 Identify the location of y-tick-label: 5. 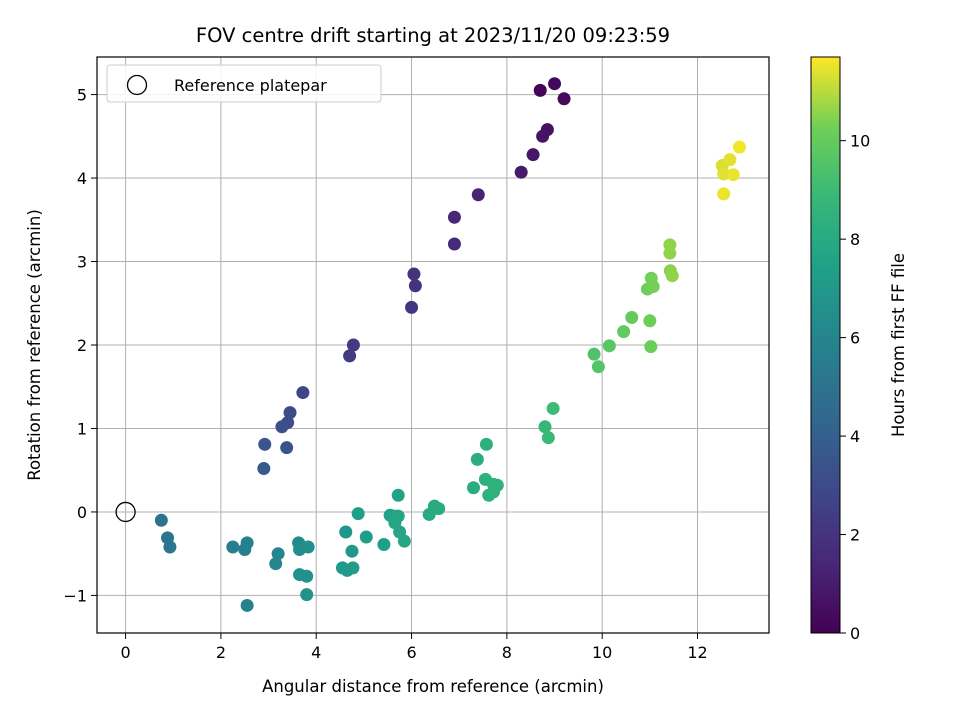
(82, 95).